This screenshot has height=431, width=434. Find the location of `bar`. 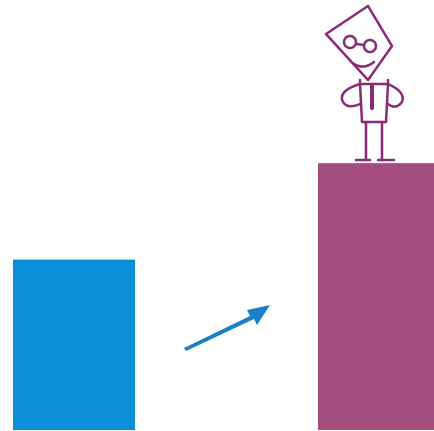

bar is located at coordinates (74, 344).